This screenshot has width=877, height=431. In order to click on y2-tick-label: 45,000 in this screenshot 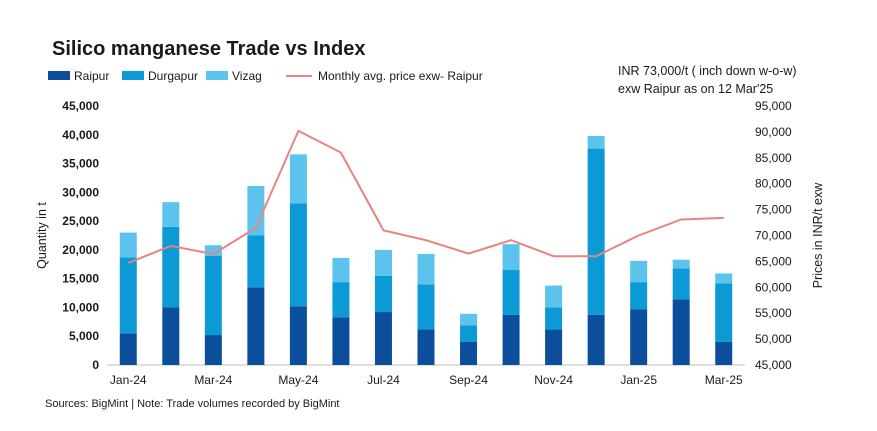, I will do `click(773, 365)`.